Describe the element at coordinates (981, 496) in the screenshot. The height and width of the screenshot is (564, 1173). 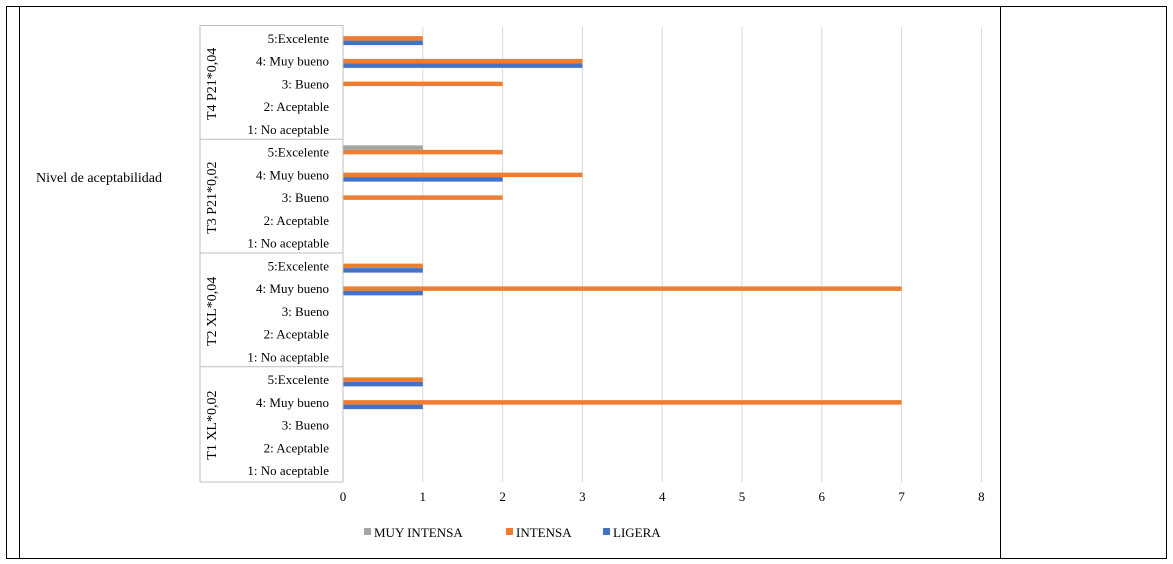
I see `x-tick-label: 8` at that location.